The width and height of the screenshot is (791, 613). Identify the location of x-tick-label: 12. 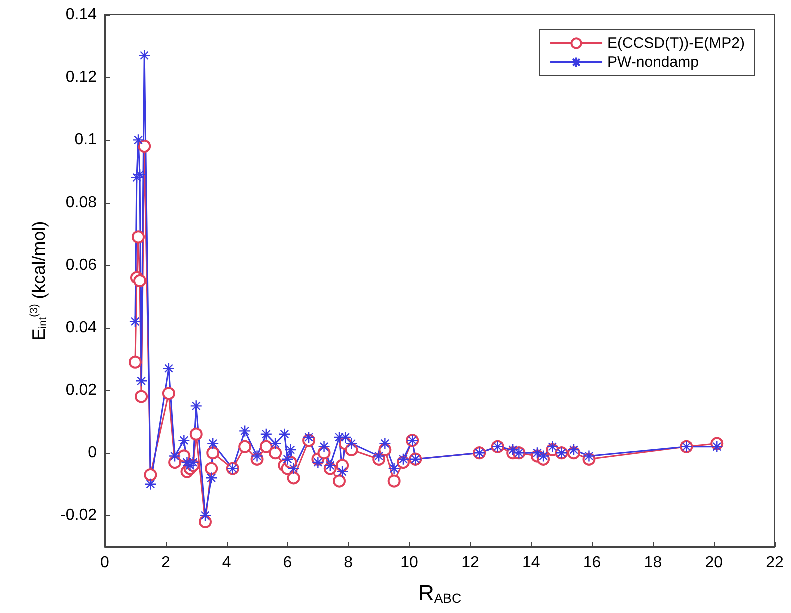
(471, 563).